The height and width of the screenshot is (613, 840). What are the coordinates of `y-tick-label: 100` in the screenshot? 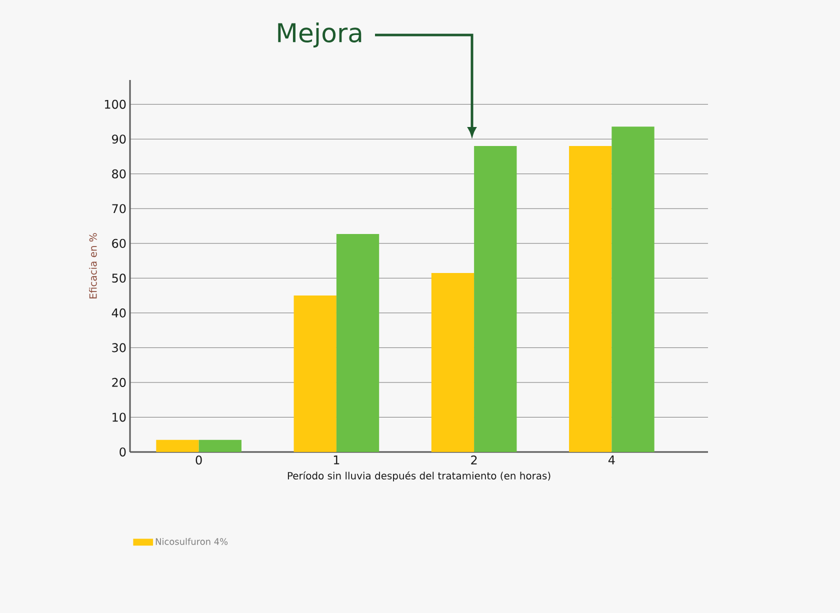 It's located at (115, 104).